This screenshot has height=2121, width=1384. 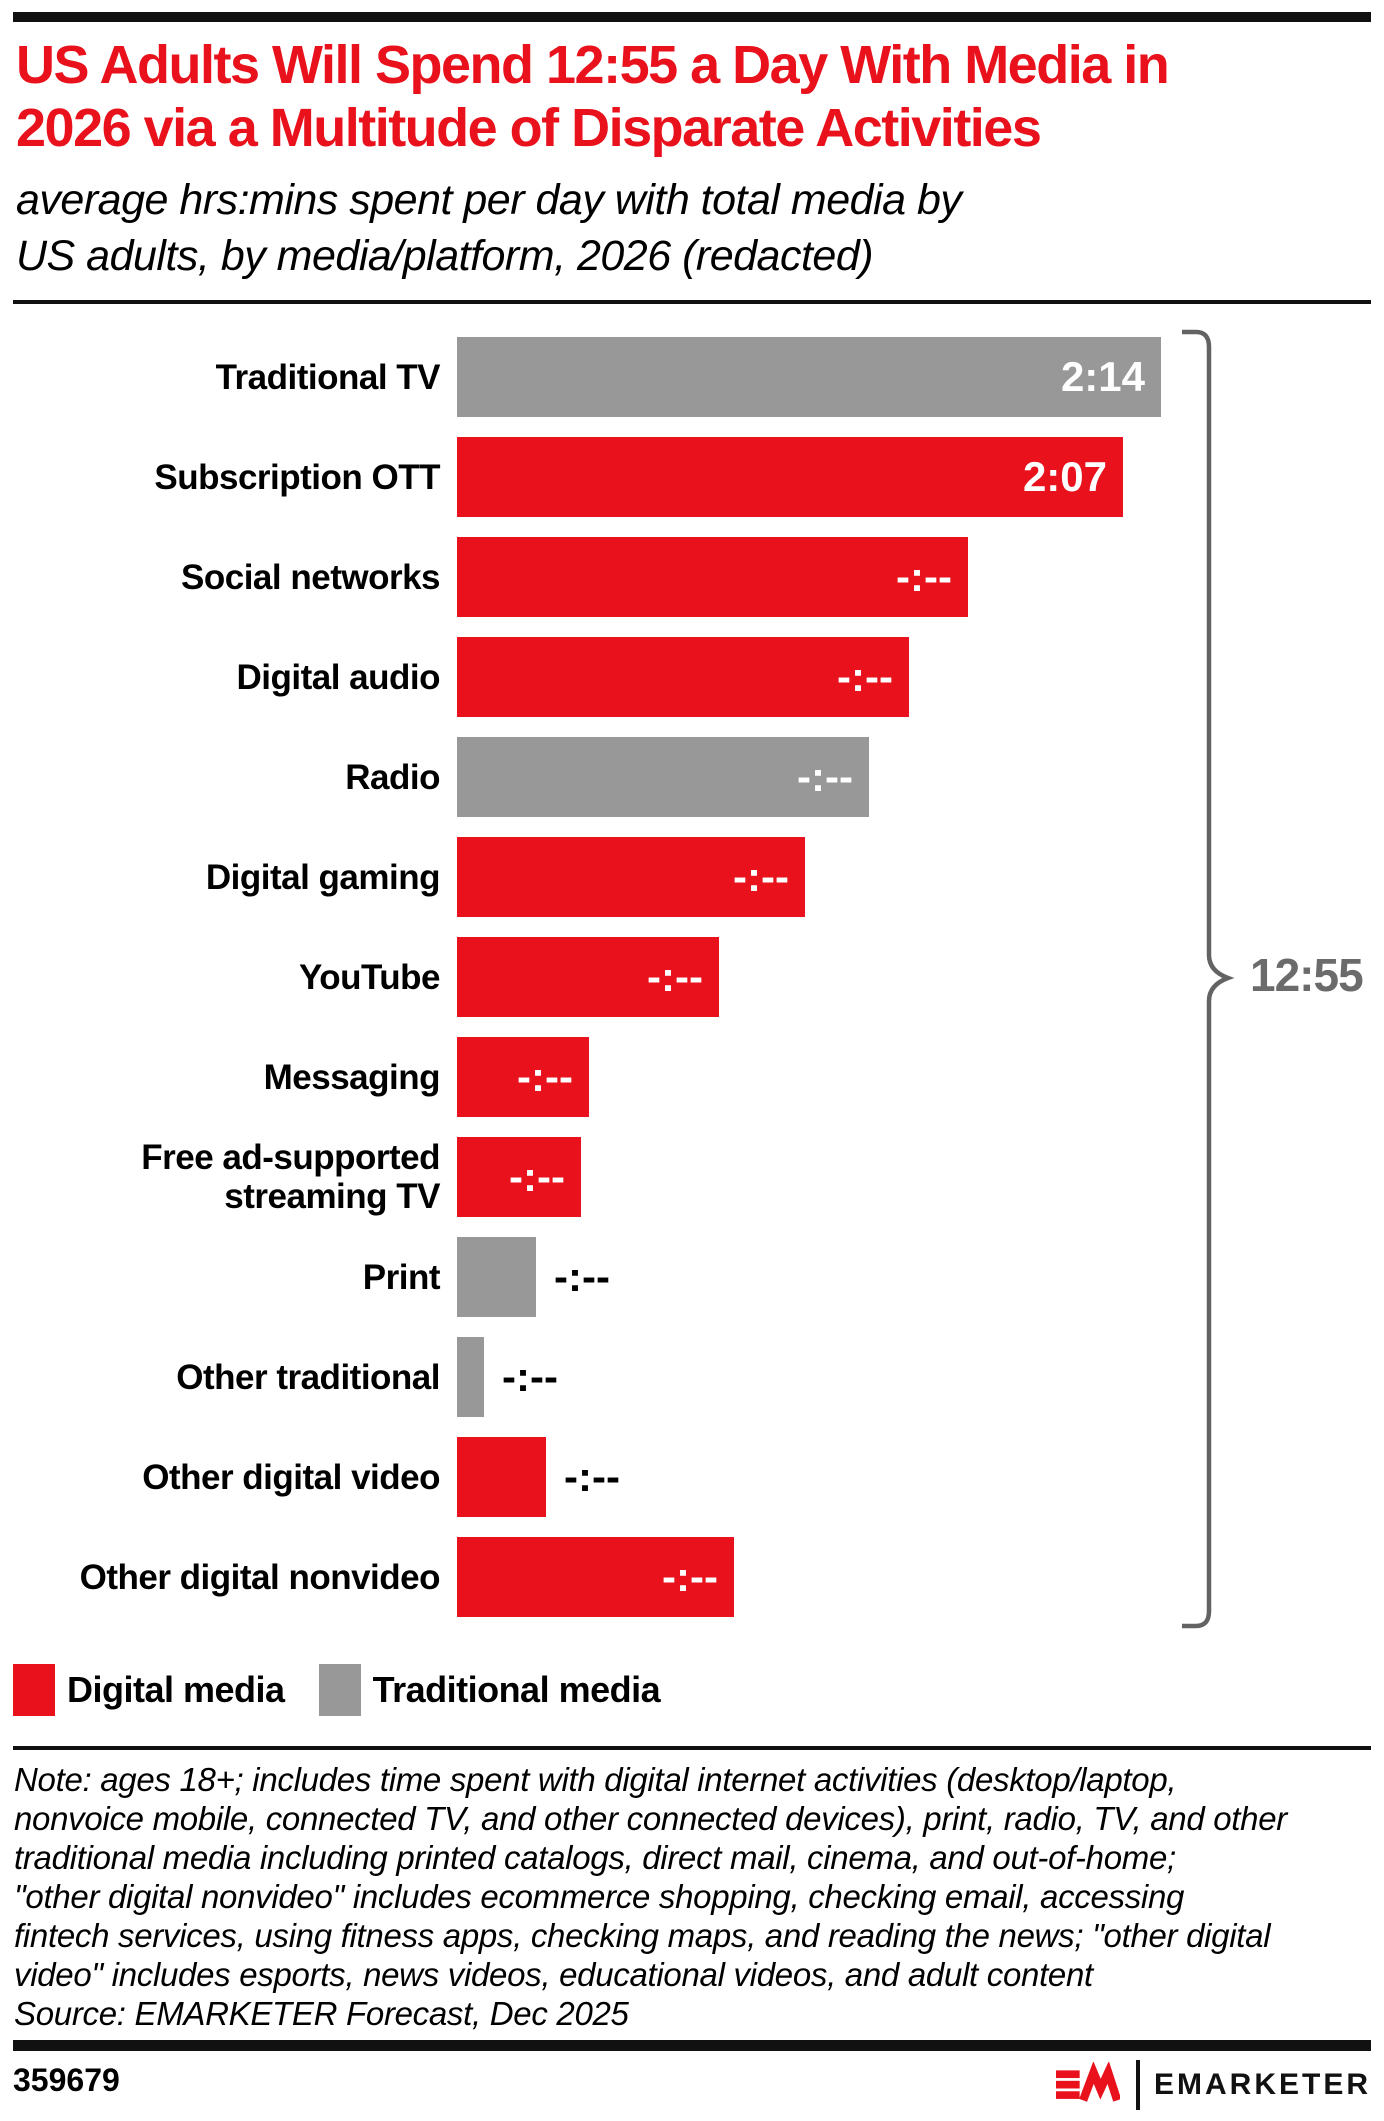 What do you see at coordinates (692, 1748) in the screenshot?
I see `note-divider` at bounding box center [692, 1748].